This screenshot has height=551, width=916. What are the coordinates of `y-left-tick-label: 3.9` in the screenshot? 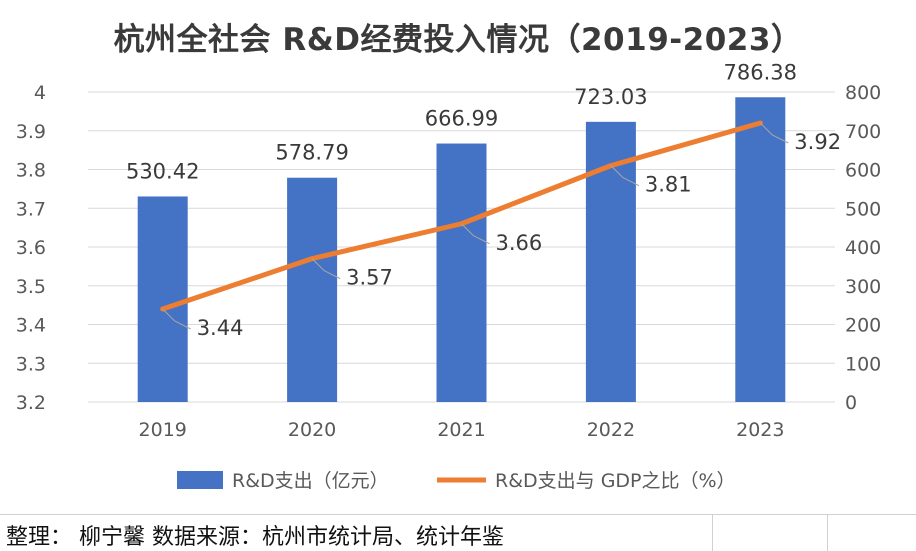 It's located at (31, 132).